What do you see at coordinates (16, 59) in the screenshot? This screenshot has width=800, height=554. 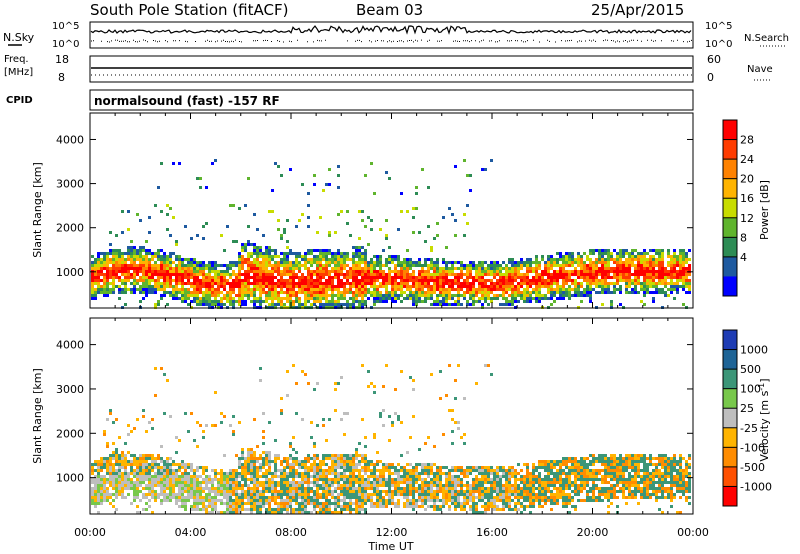 I see `freq-label: Freq.` at bounding box center [16, 59].